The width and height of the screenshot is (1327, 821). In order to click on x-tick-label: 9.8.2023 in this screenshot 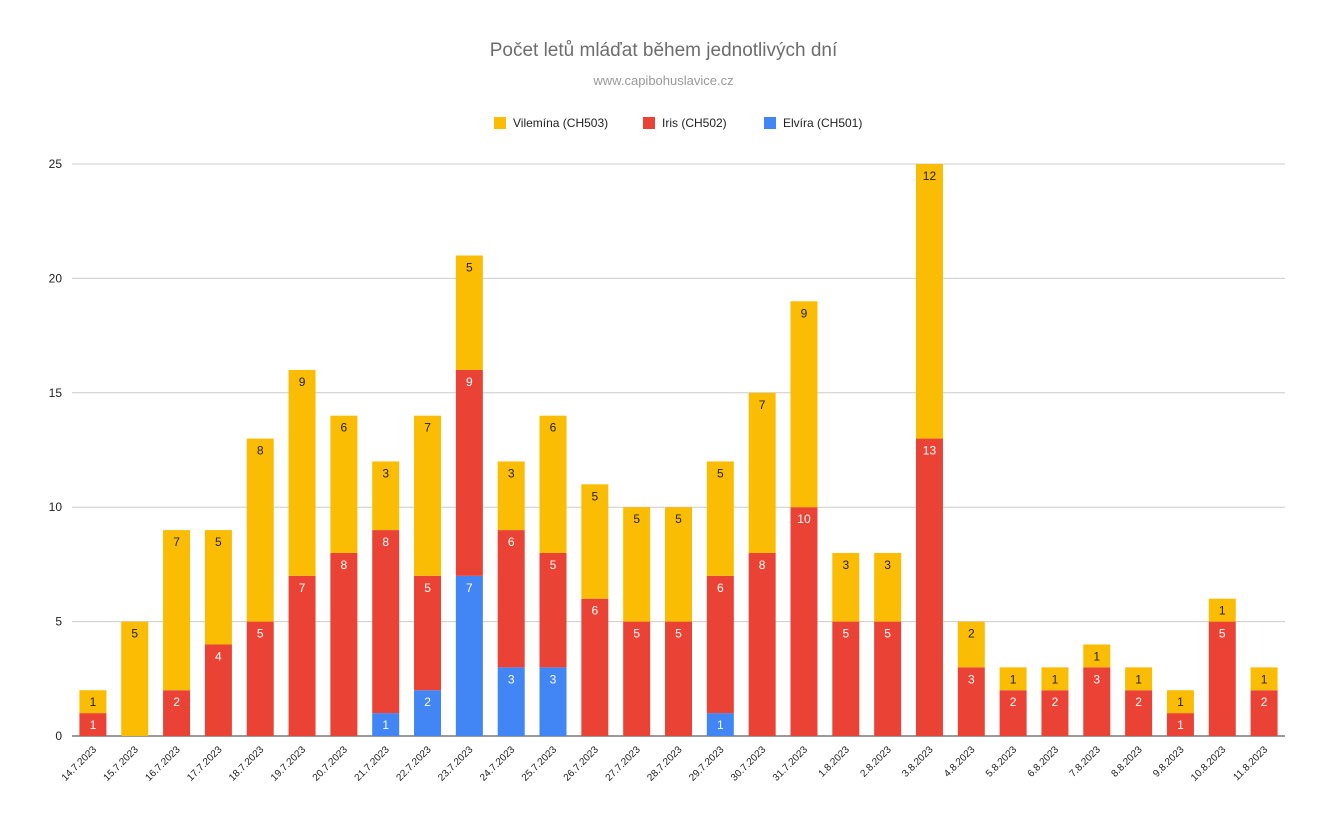, I will do `click(1169, 762)`.